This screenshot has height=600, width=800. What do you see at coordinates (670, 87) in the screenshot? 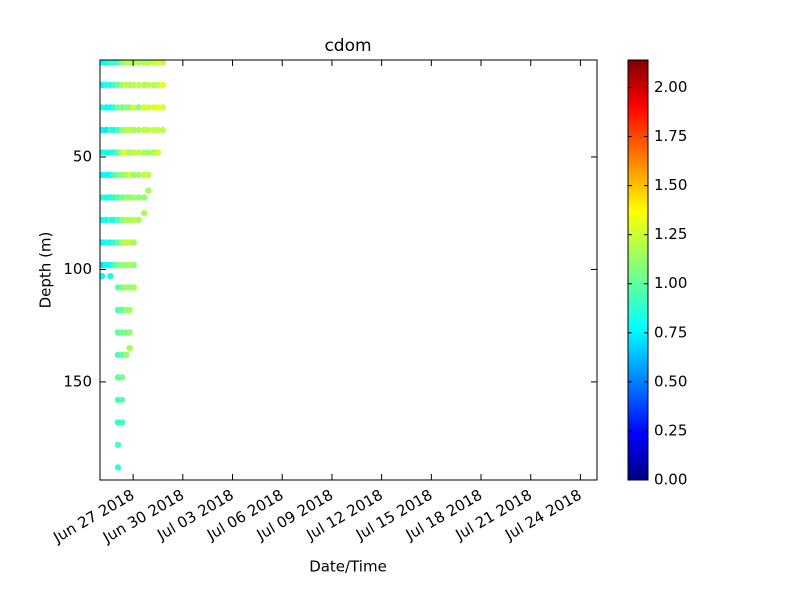
I see `colorbar-tick-label: 2.00` at bounding box center [670, 87].